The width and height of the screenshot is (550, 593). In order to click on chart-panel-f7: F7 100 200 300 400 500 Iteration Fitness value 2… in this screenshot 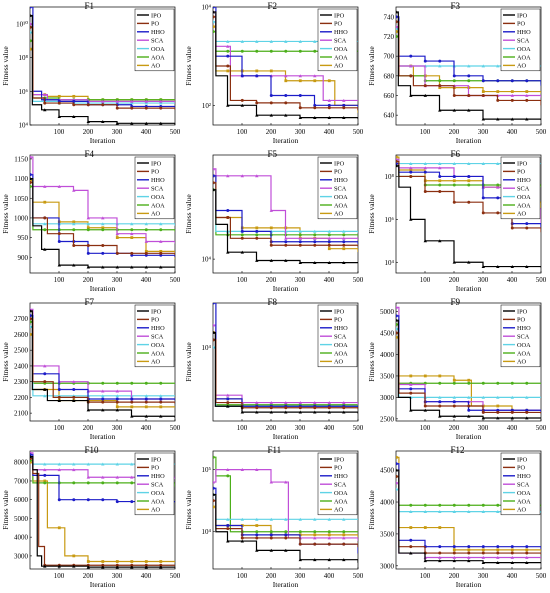, I will do `click(91, 370)`.